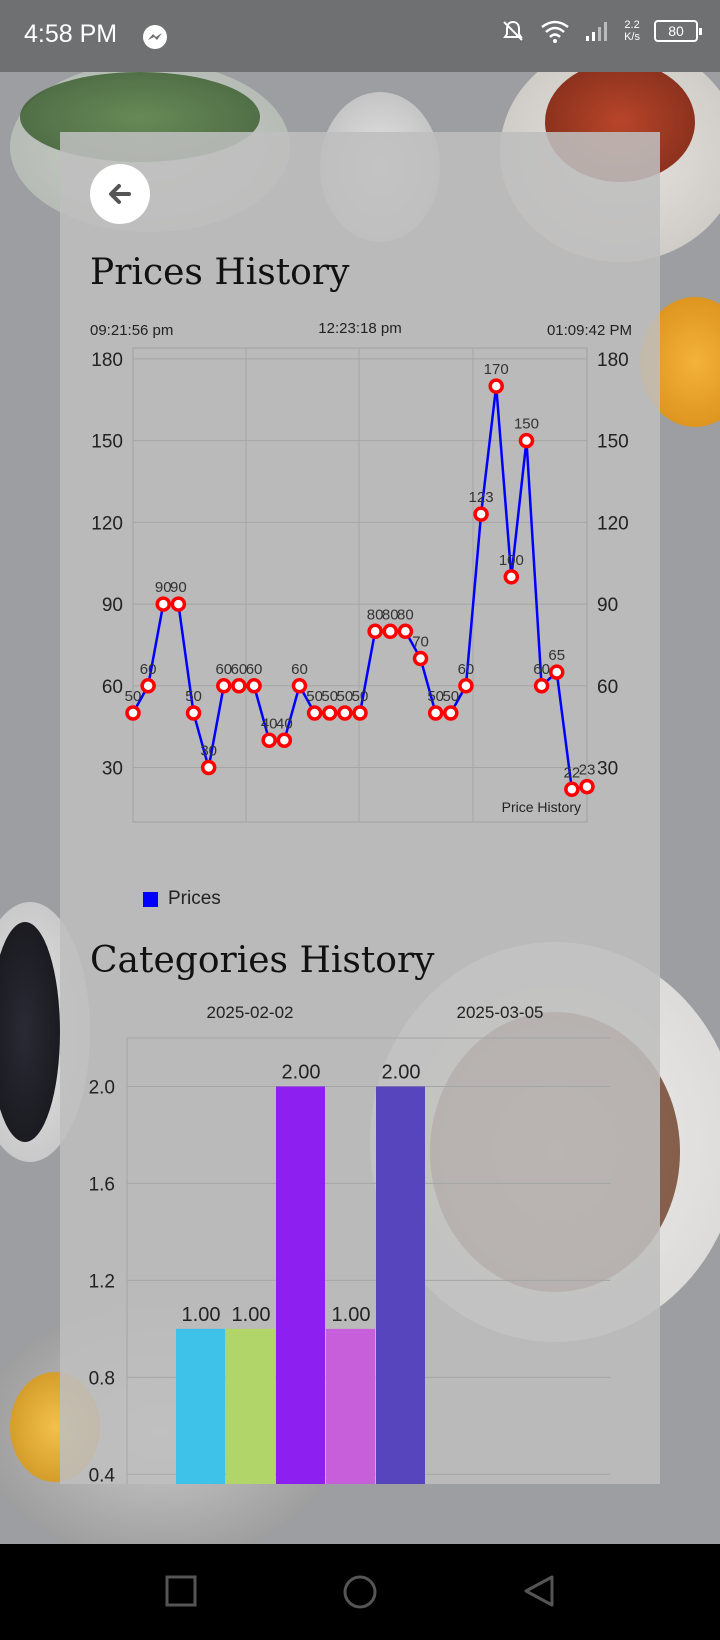  I want to click on status-bar: 4:58 PM 2.2 K/s 80, so click(360, 36).